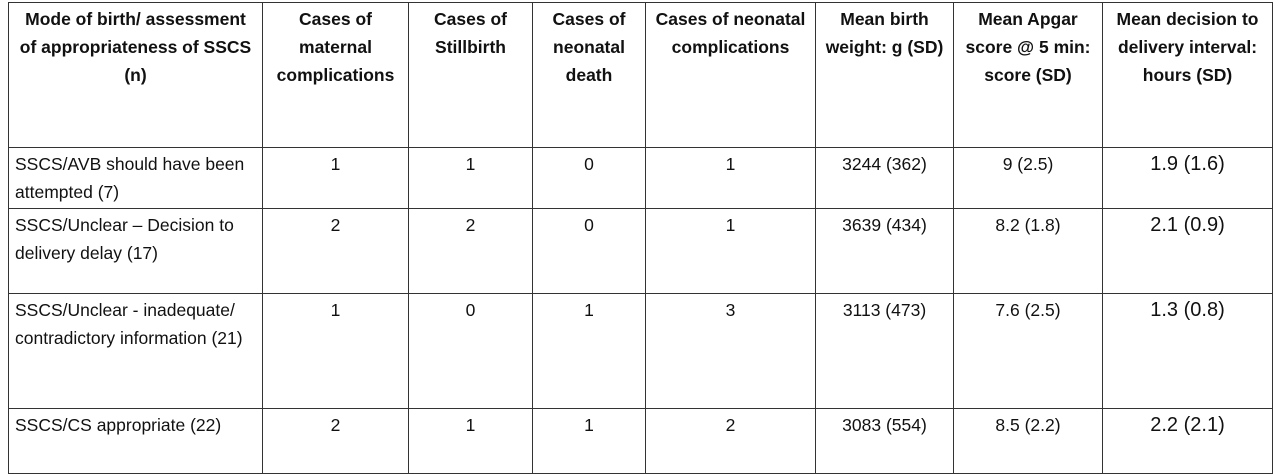 This screenshot has width=1280, height=474. What do you see at coordinates (135, 178) in the screenshot?
I see `row-label: SSCS/AVB should have been attempted (7)` at bounding box center [135, 178].